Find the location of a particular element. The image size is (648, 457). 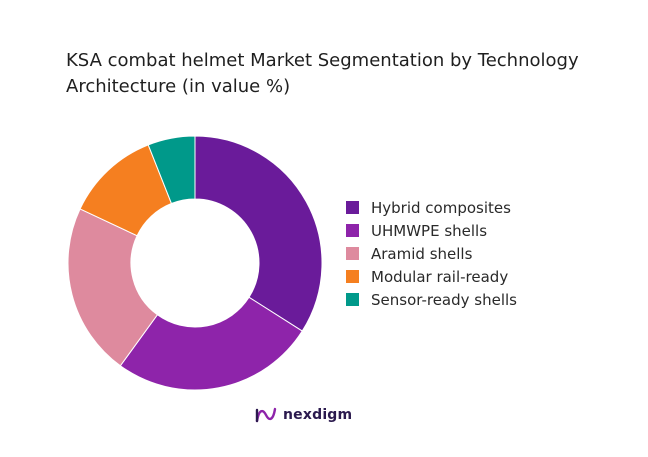

legend-item: Hybrid composites is located at coordinates (431, 207).